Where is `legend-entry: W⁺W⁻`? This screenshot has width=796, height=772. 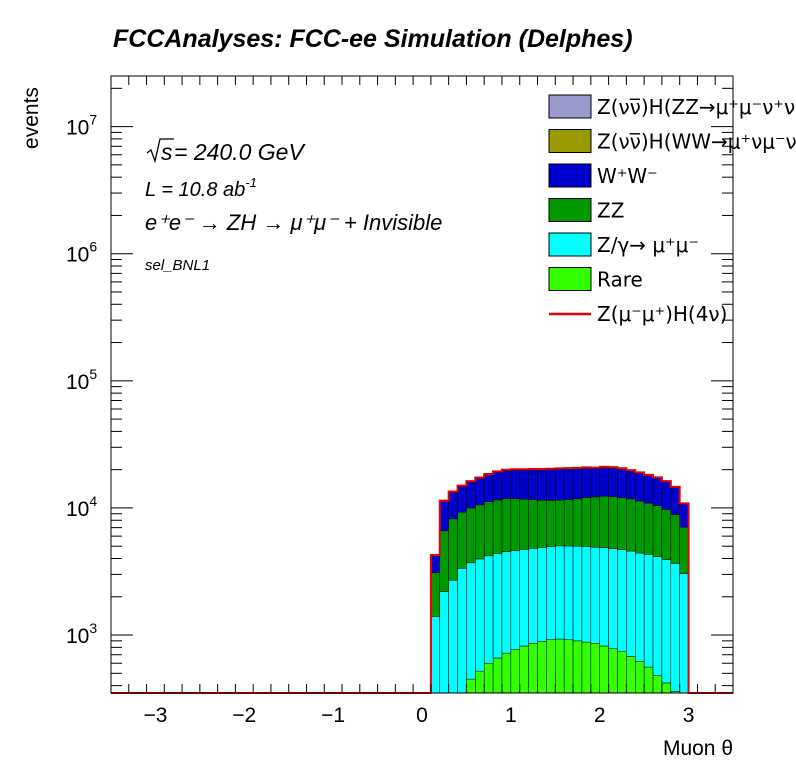 legend-entry: W⁺W⁻ is located at coordinates (603, 175).